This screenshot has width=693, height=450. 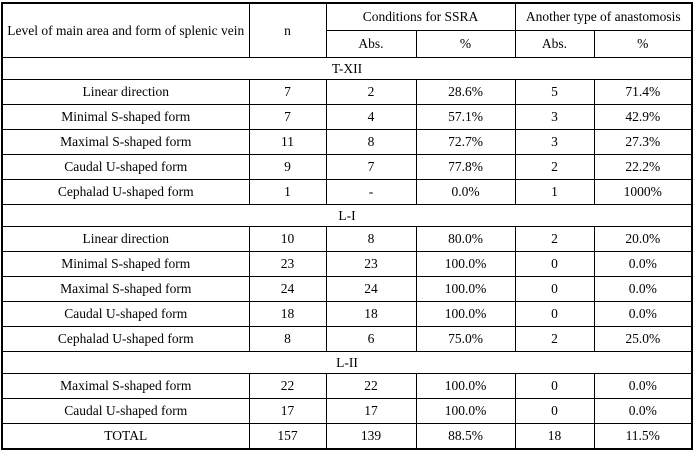 I want to click on section-band-label: L-II, so click(x=347, y=362).